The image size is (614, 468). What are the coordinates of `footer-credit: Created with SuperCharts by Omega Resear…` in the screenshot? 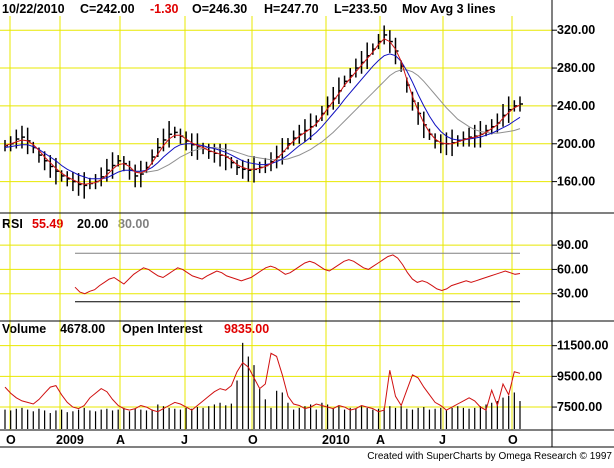 It's located at (489, 456).